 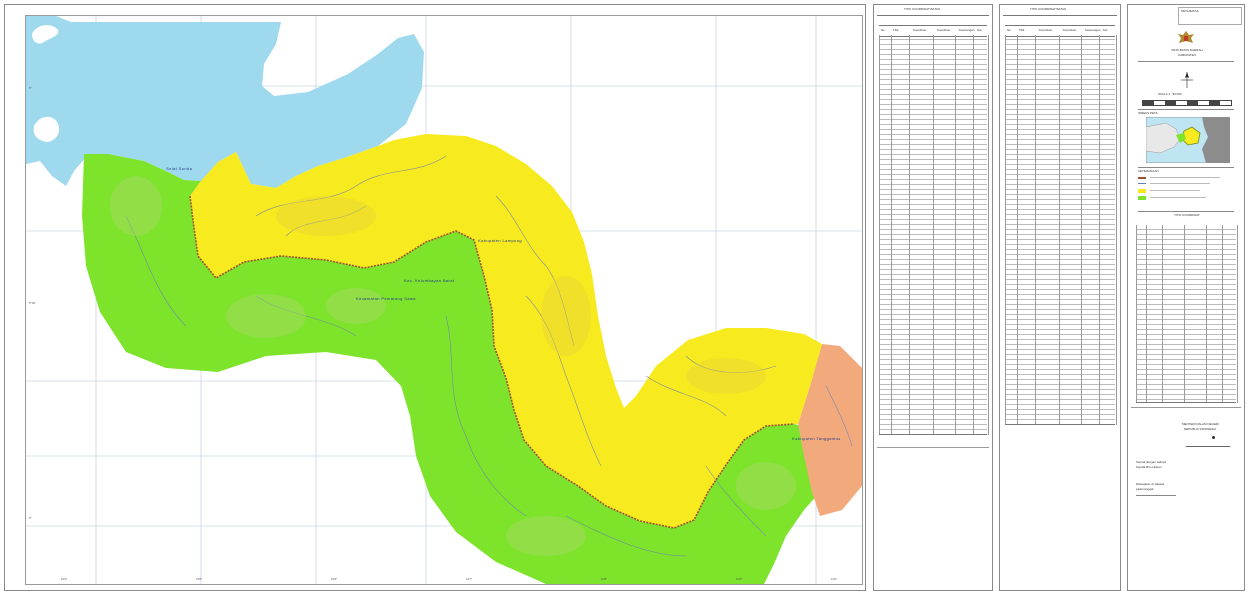 I want to click on table2-title-rule, so click(x=1060, y=15).